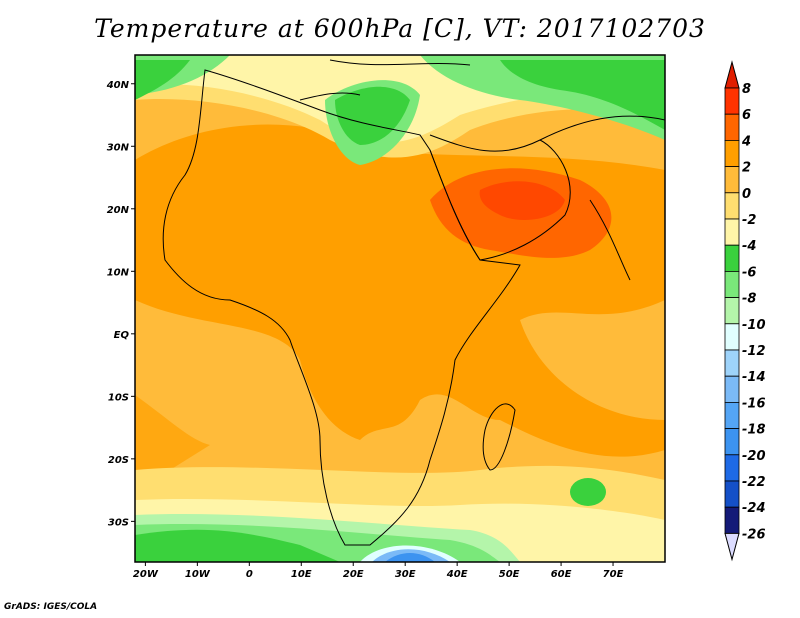 The height and width of the screenshot is (618, 800). What do you see at coordinates (118, 147) in the screenshot?
I see `lat-tick-label: 30N` at bounding box center [118, 147].